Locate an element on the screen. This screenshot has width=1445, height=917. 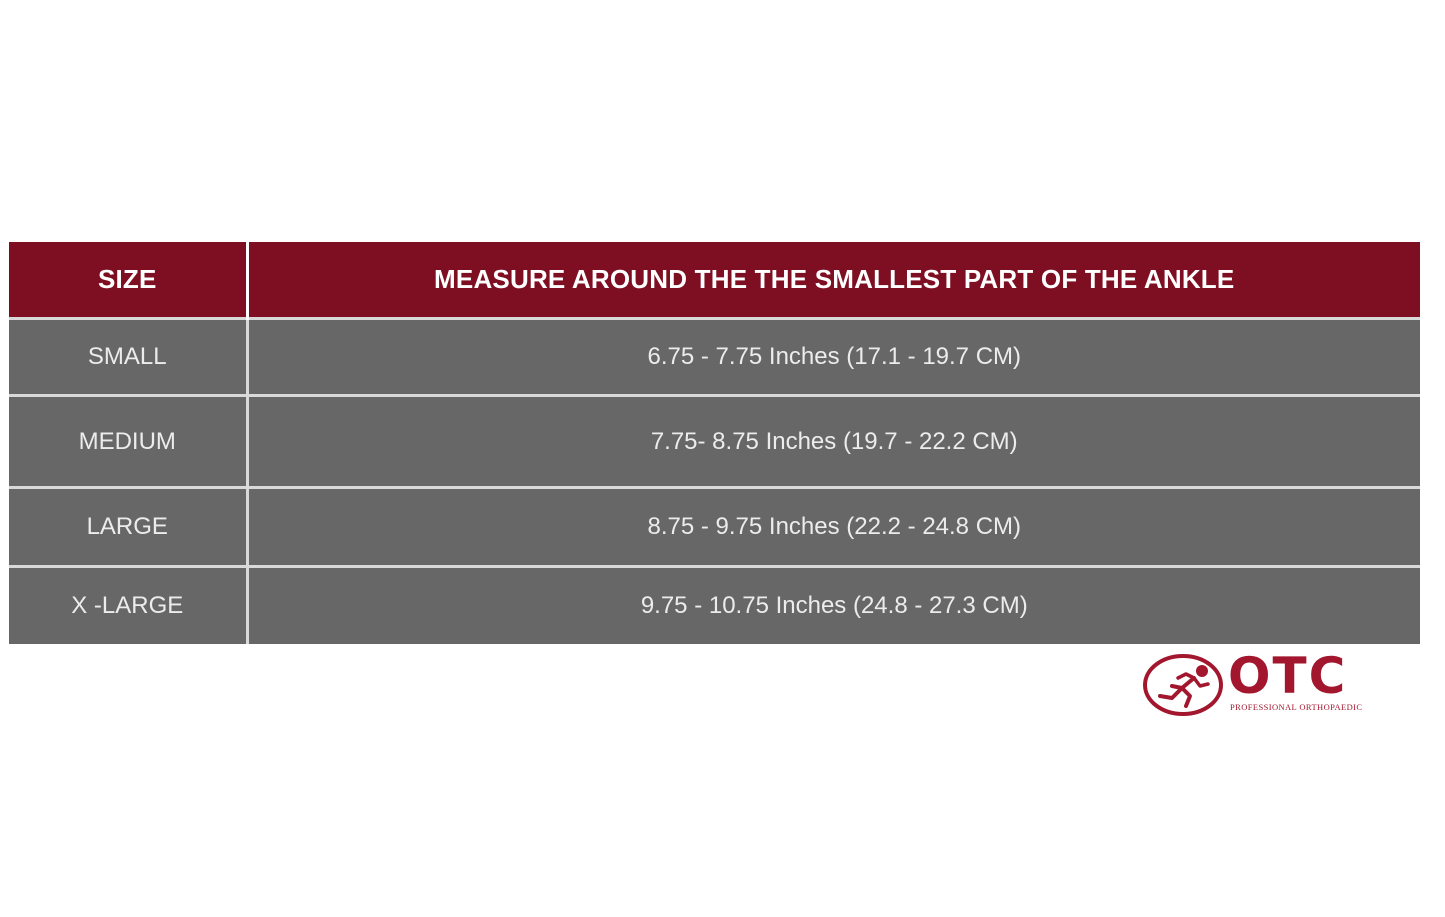
measure-cell: 8.75 - 9.75 Inches (22.2 - 24.8 CM) is located at coordinates (833, 526).